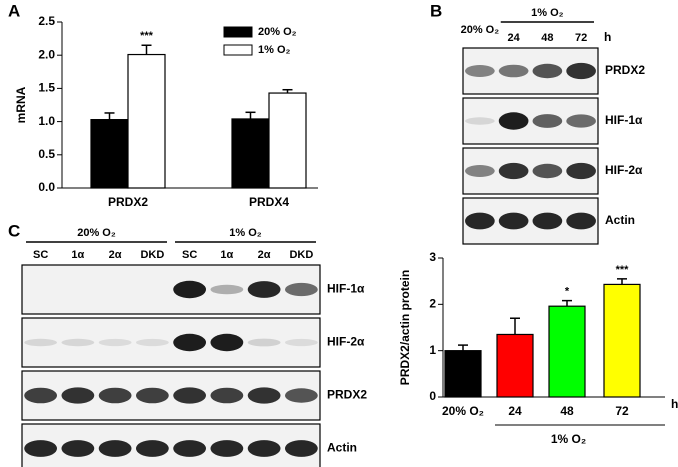  Describe the element at coordinates (46, 54) in the screenshot. I see `y-tick-label: 2.0` at that location.